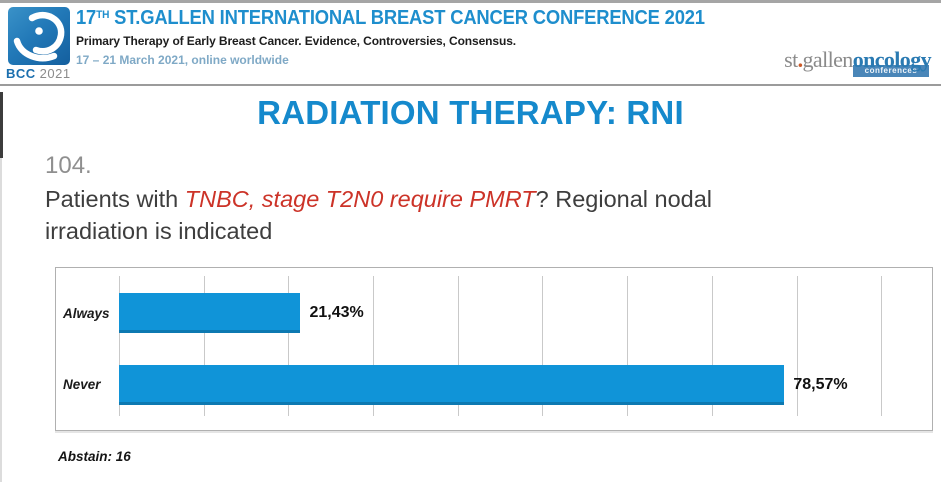 This screenshot has width=941, height=482. I want to click on stgallen-oncology-wordmark: st.gallenoncology, so click(858, 59).